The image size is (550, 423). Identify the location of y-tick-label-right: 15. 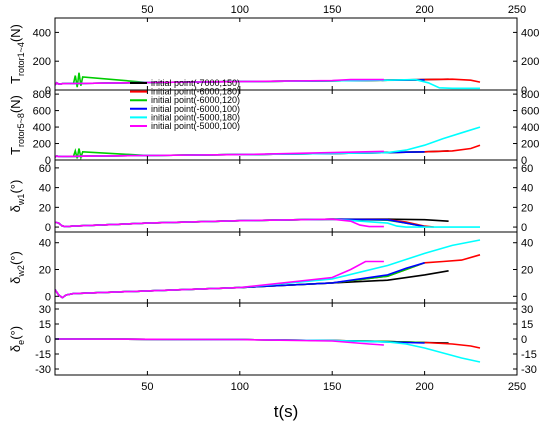
(527, 325).